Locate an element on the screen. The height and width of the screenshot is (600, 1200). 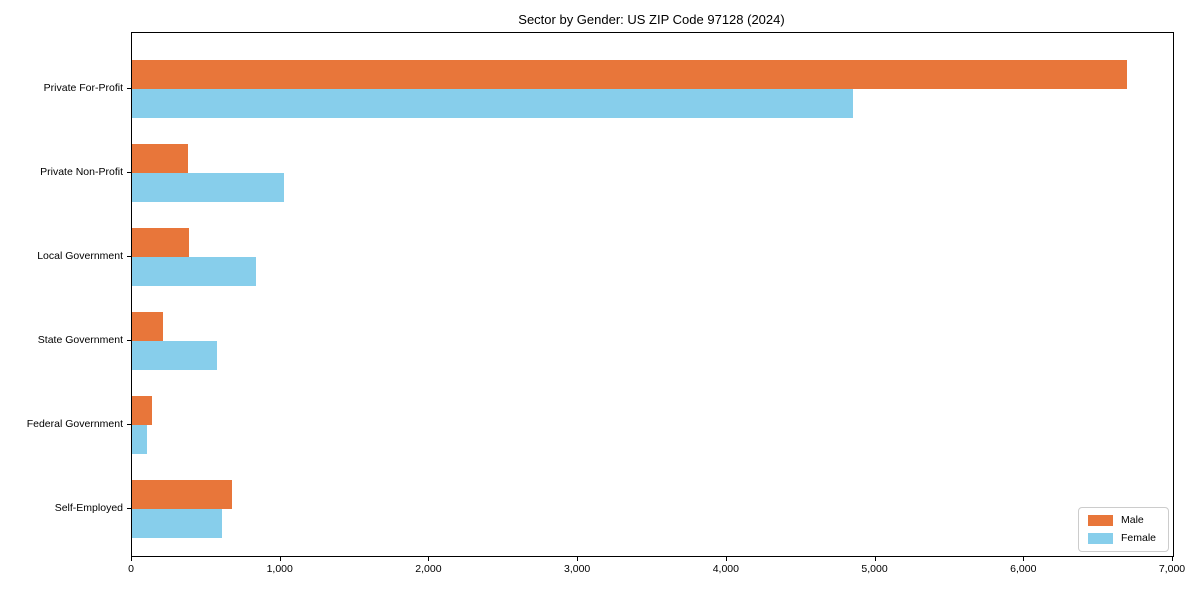
x-axis-tick-2000 is located at coordinates (429, 558).